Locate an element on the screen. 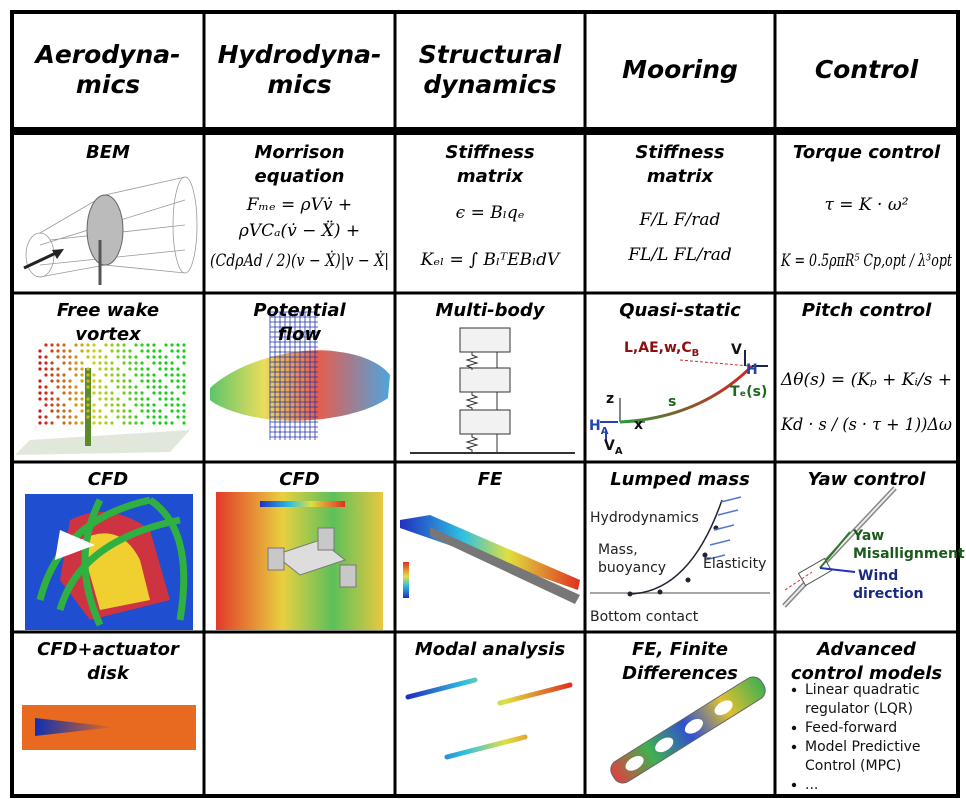 Image resolution: width=966 pixels, height=799 pixels. image-label: Elasticity is located at coordinates (734, 564).